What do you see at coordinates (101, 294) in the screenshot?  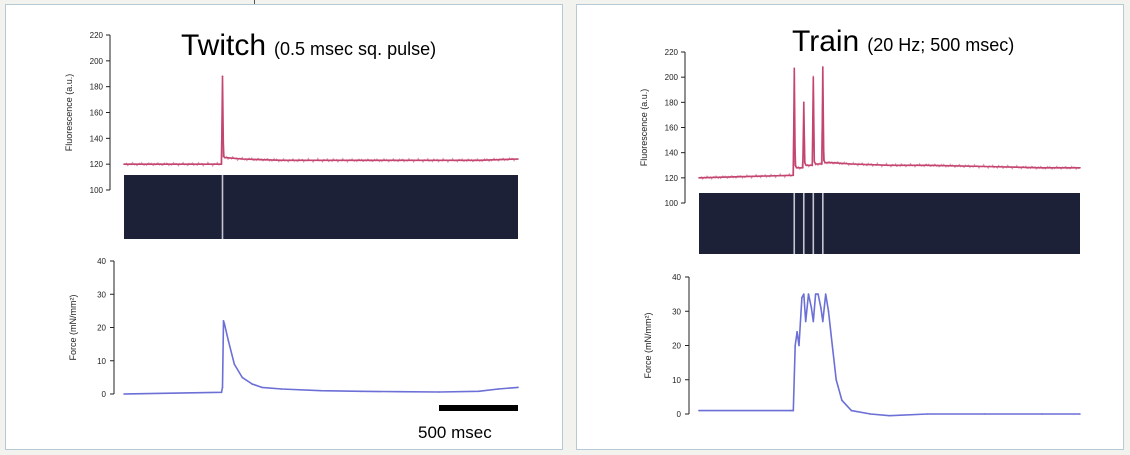 I see `twitch-force-ytick-label-3: 30` at bounding box center [101, 294].